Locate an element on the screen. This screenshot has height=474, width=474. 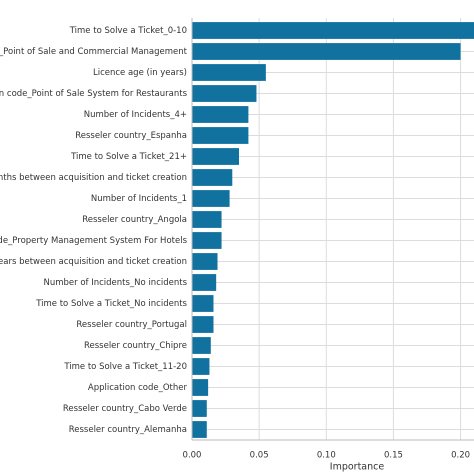
y-tick-label: Resseler country_Alemanha is located at coordinates (128, 430).